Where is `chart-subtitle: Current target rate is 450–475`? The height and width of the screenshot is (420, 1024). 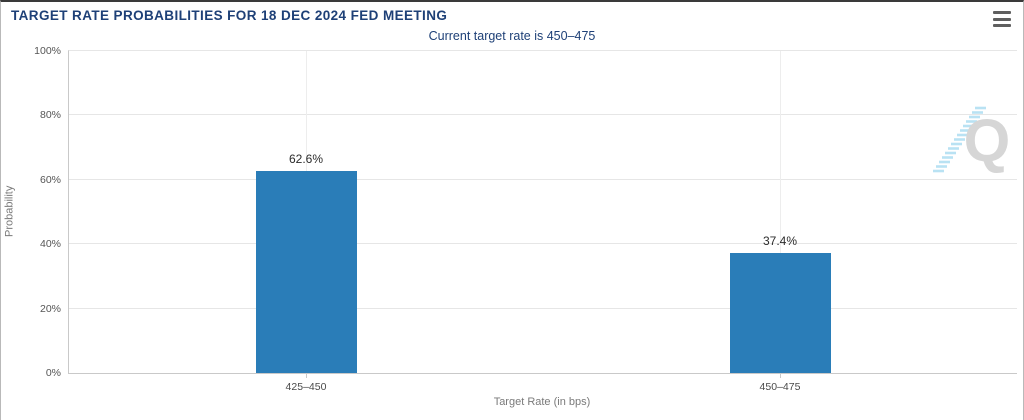
chart-subtitle: Current target rate is 450–475 is located at coordinates (512, 36).